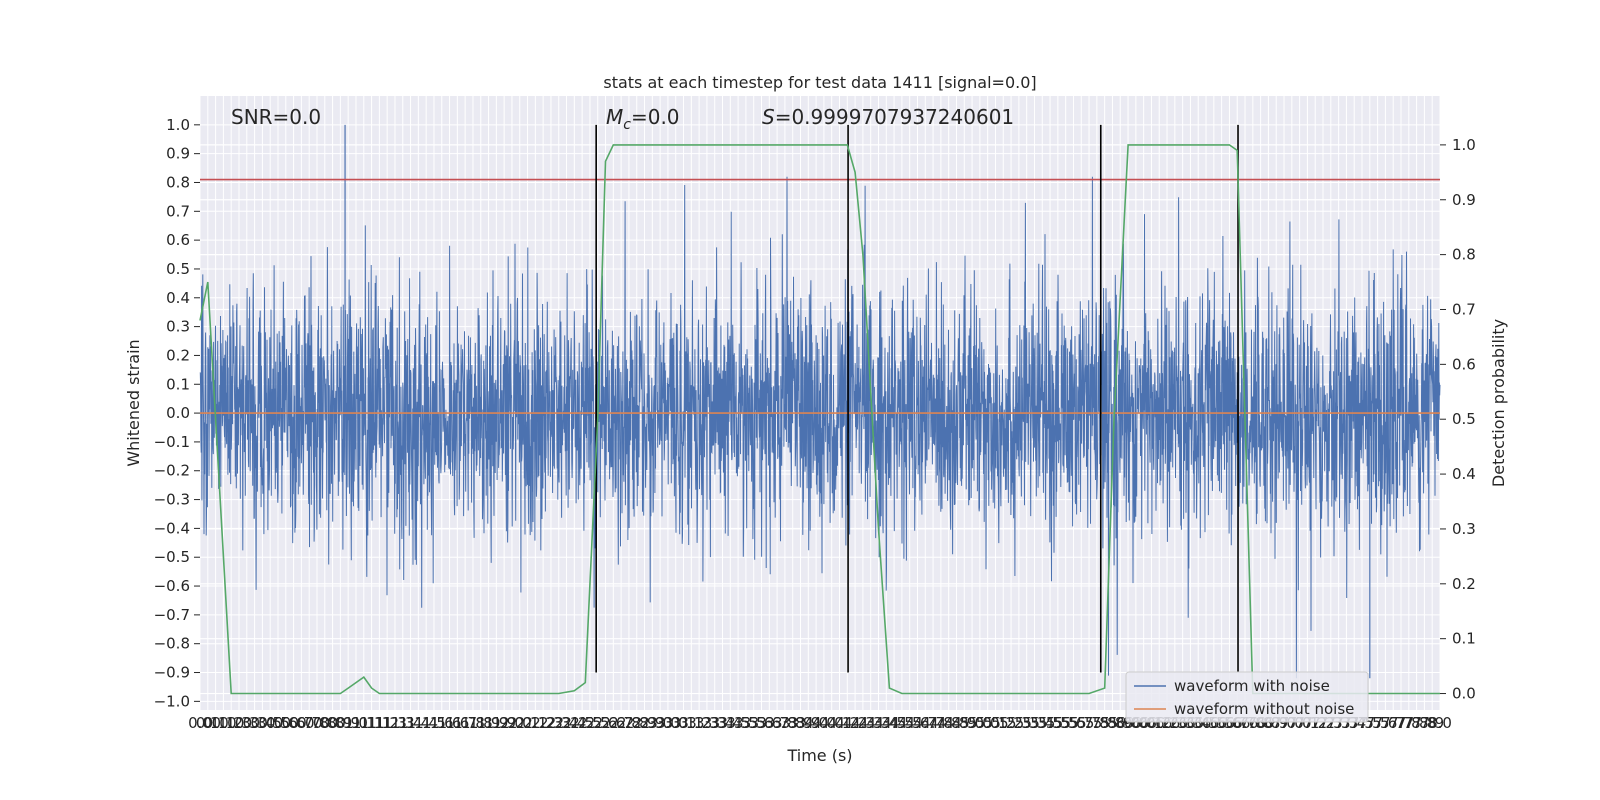 The height and width of the screenshot is (800, 1600). Describe the element at coordinates (1464, 200) in the screenshot. I see `right-y-tick-label: 0.9` at that location.